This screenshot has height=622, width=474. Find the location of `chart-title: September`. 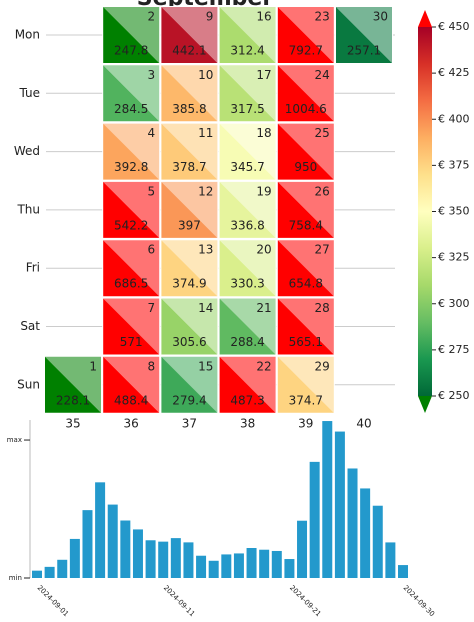

chart-title: September is located at coordinates (205, 5).